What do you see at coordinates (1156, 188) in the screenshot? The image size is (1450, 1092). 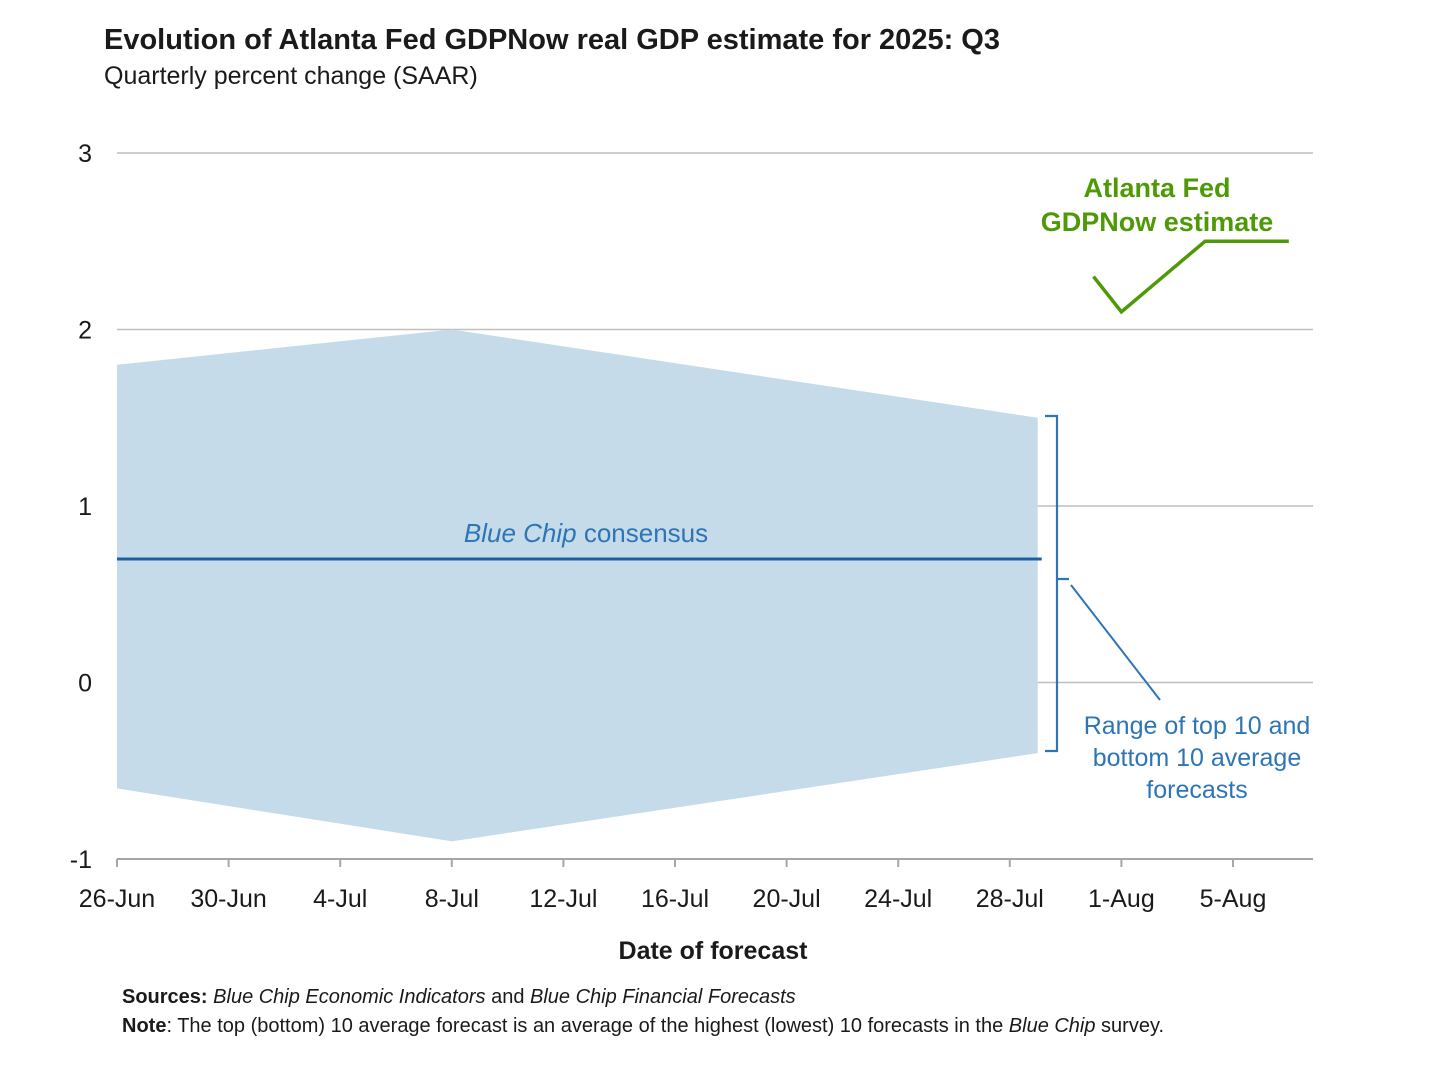 I see `gdpnow-label-line-1: Atlanta Fed` at bounding box center [1156, 188].